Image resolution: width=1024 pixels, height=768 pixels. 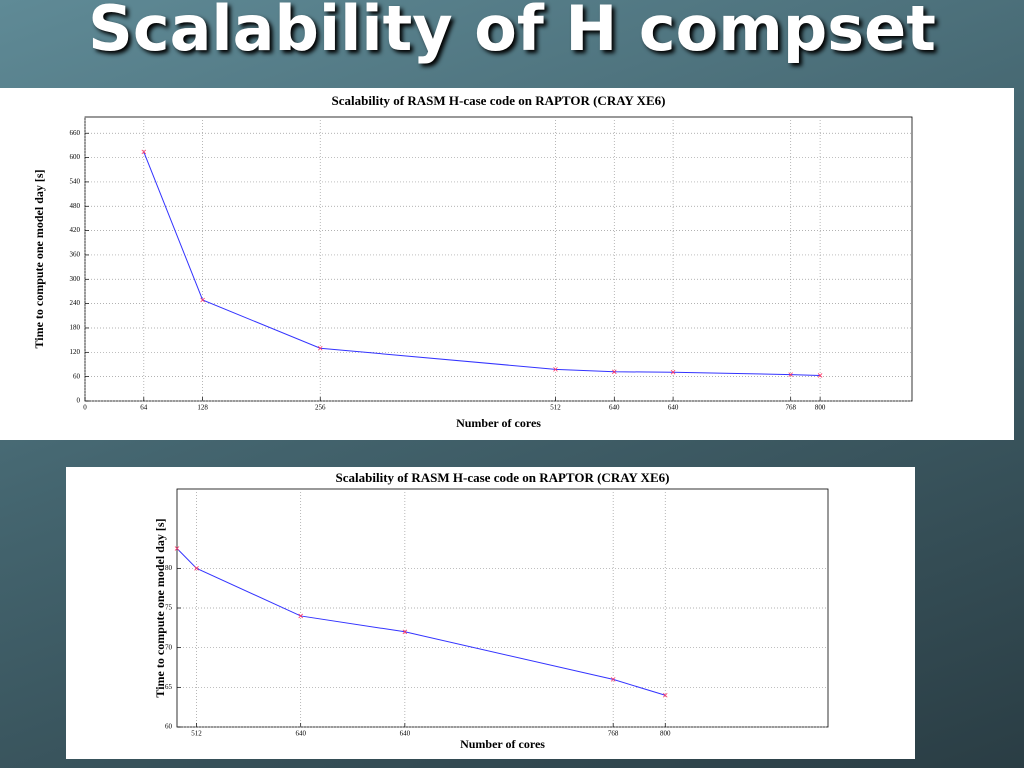 What do you see at coordinates (75, 230) in the screenshot?
I see `y-tick-label: 420` at bounding box center [75, 230].